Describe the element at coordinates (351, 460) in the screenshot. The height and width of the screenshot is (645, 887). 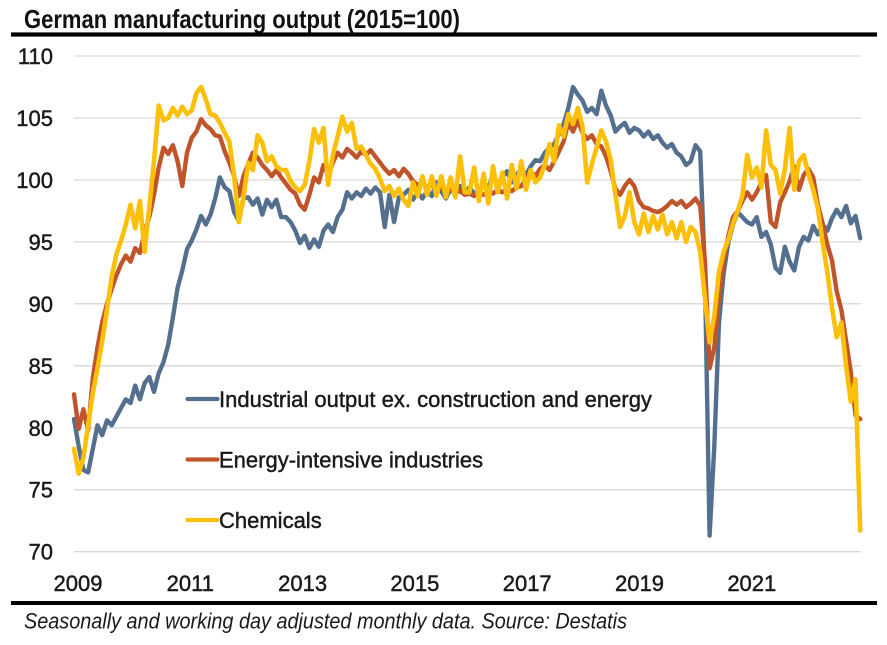
I see `svg-text: Energy-intensive industries` at that location.